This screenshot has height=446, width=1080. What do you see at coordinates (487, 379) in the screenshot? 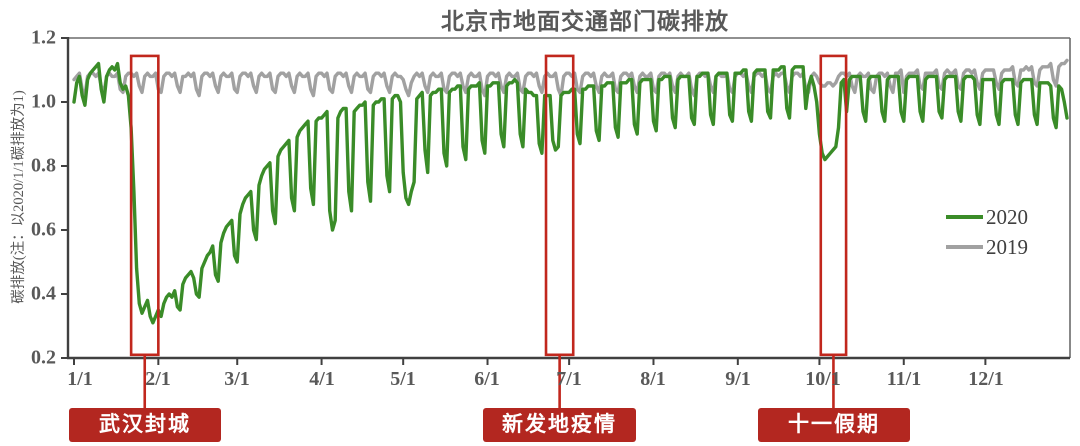
I see `x-tick-label: 6/1` at bounding box center [487, 379].